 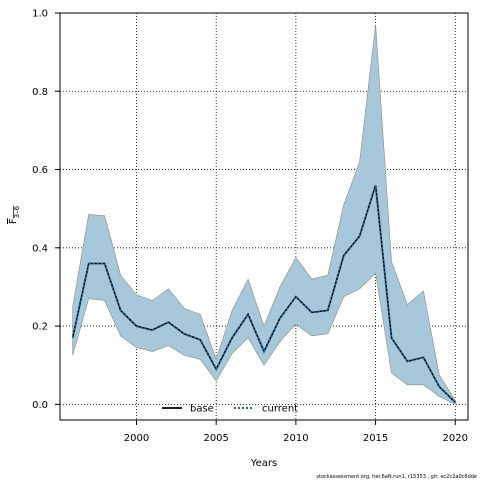 What do you see at coordinates (40, 92) in the screenshot?
I see `y-tick-label: 0.8` at bounding box center [40, 92].